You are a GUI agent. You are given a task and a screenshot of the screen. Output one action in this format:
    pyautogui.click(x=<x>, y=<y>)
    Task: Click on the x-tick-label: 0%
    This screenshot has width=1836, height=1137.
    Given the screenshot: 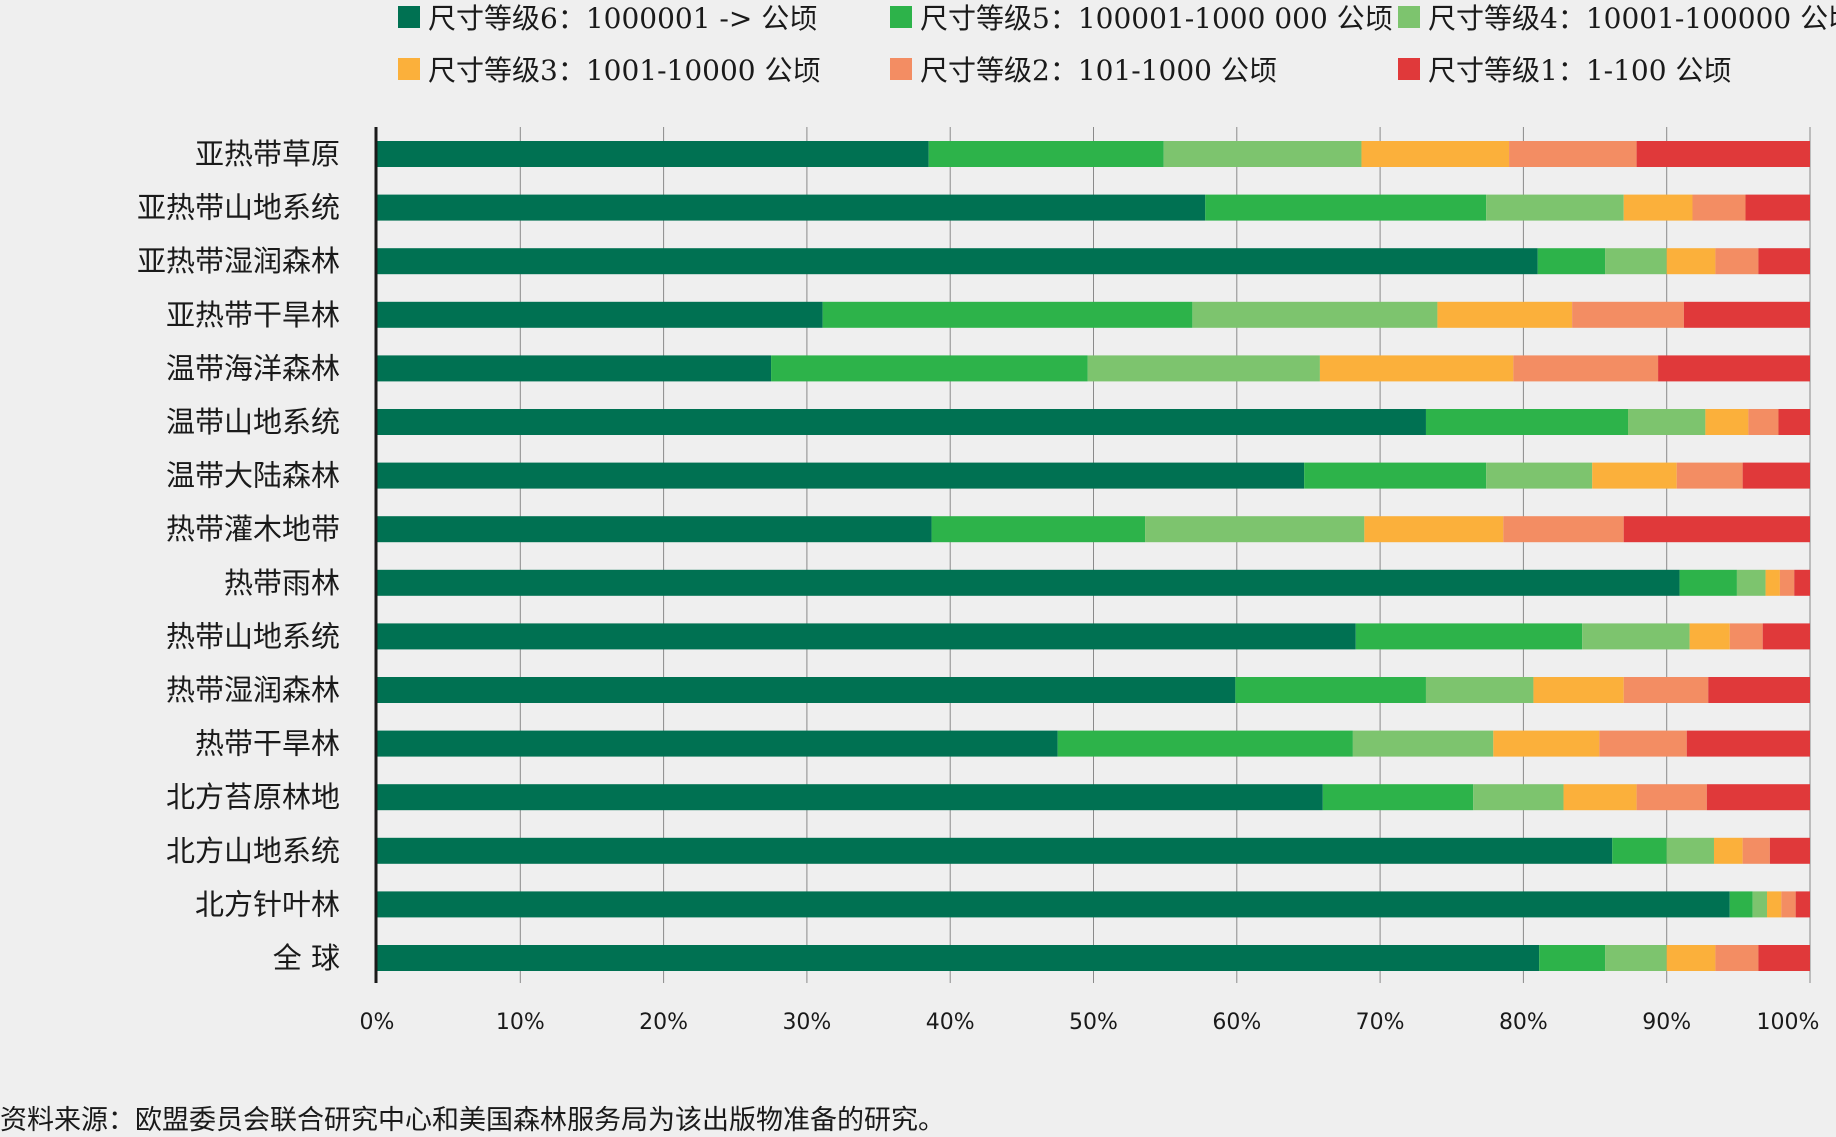 What is the action you would take?
    pyautogui.click(x=377, y=1022)
    